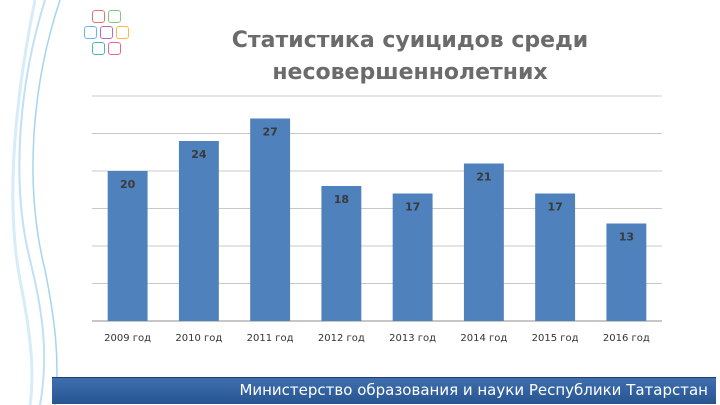 The width and height of the screenshot is (720, 405). Describe the element at coordinates (341, 338) in the screenshot. I see `x-tick-label: 2012 год` at that location.